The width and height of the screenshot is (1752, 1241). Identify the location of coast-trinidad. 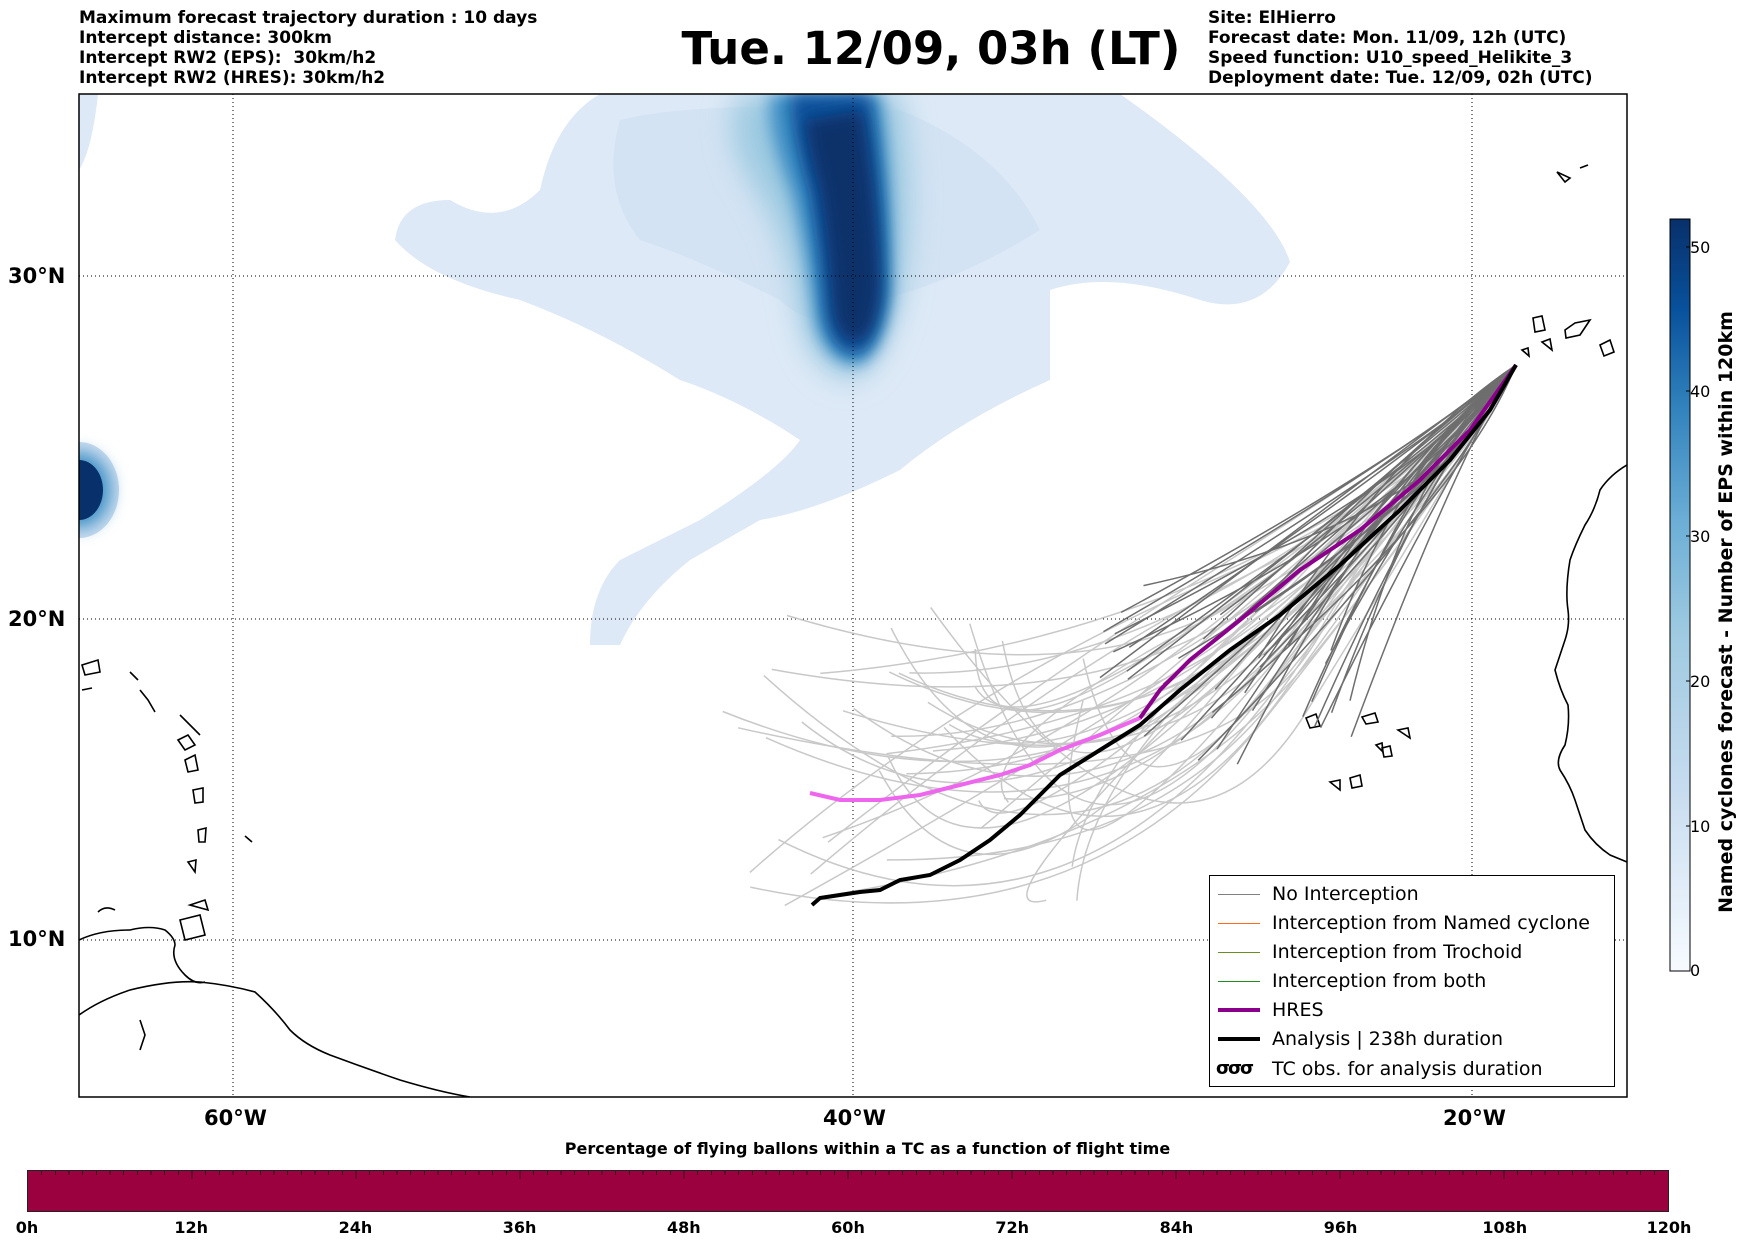
(192, 927).